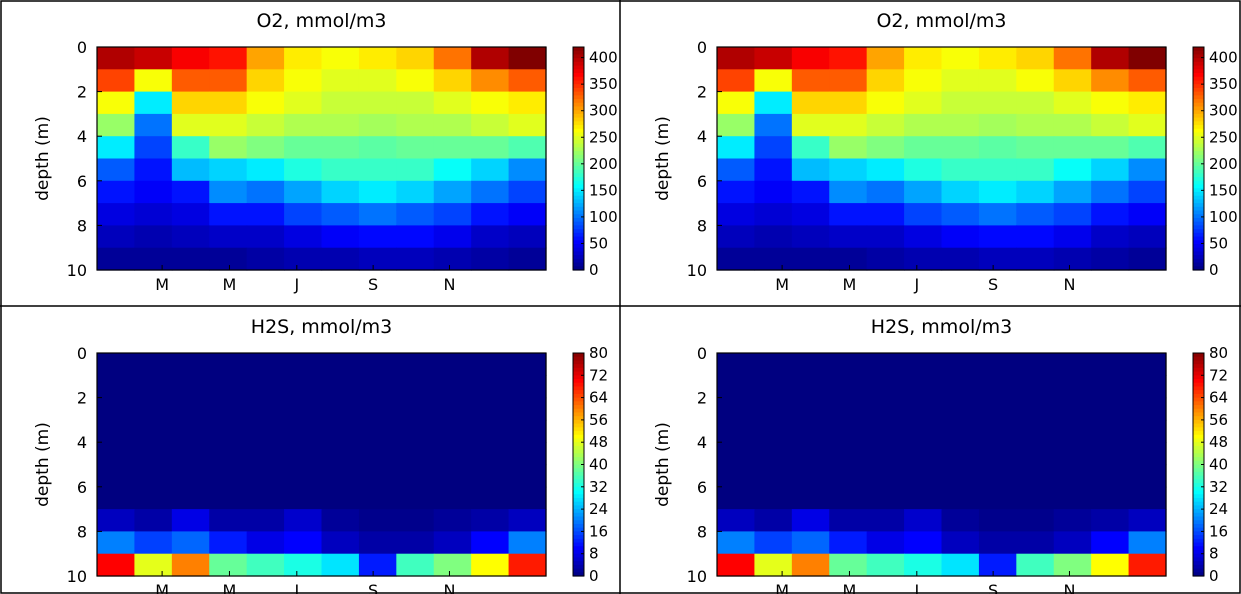 The height and width of the screenshot is (594, 1241). I want to click on colorbar-tick-label: 48, so click(598, 442).